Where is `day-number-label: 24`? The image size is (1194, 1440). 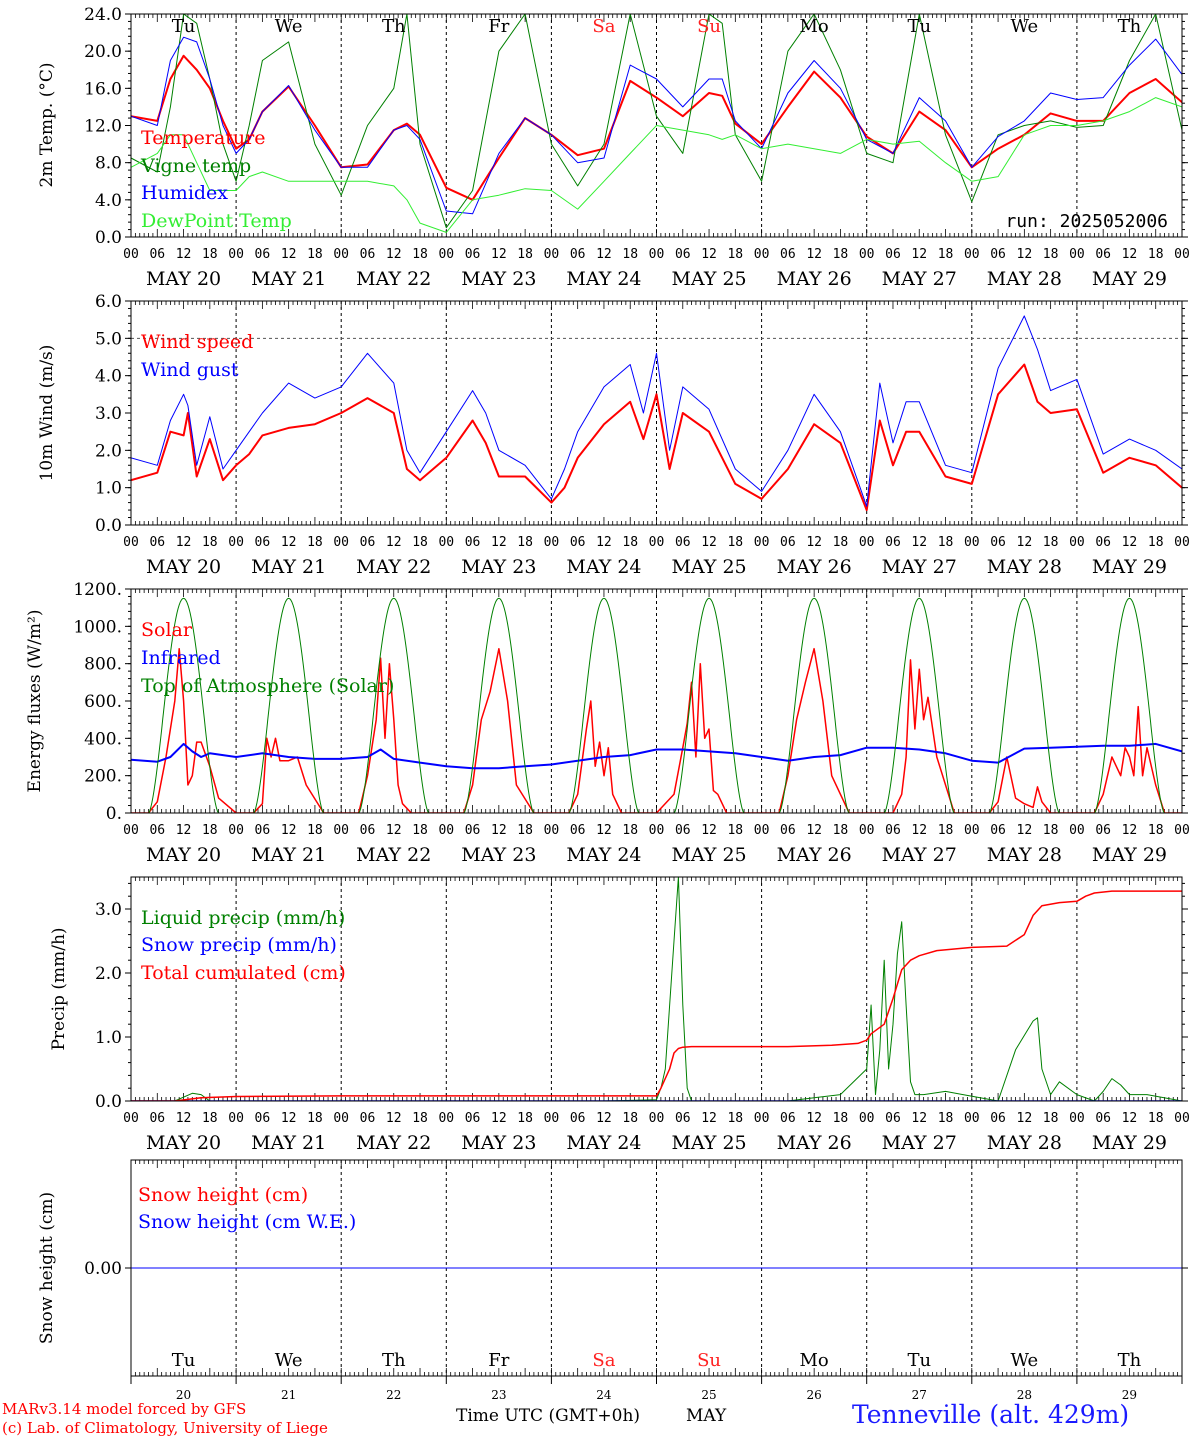
day-number-label: 24 is located at coordinates (604, 1395).